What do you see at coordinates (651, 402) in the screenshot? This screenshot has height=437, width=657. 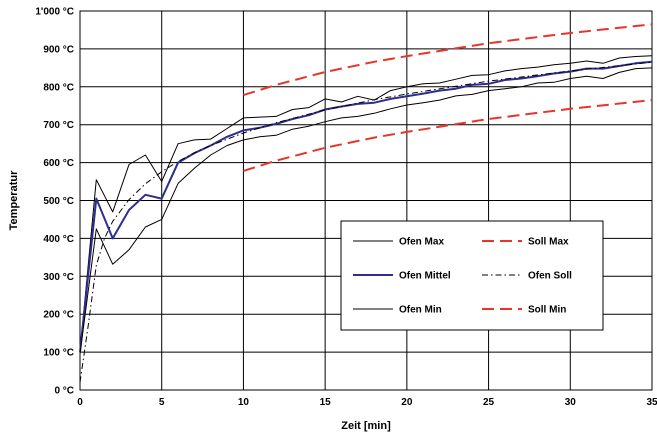 I see `x-tick-label: 35` at bounding box center [651, 402].